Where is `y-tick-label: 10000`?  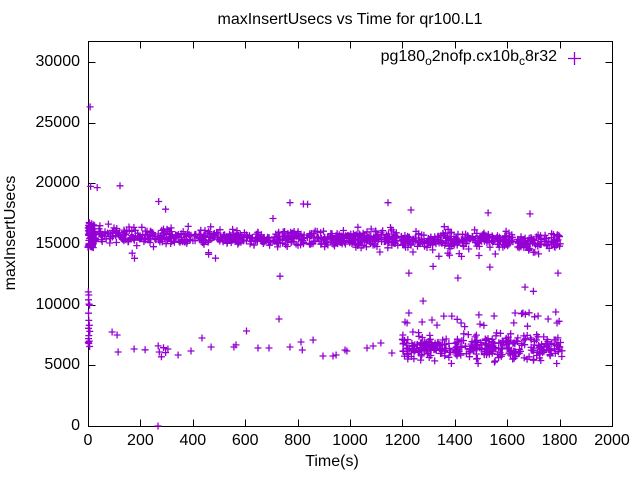 y-tick-label: 10000 is located at coordinates (58, 304).